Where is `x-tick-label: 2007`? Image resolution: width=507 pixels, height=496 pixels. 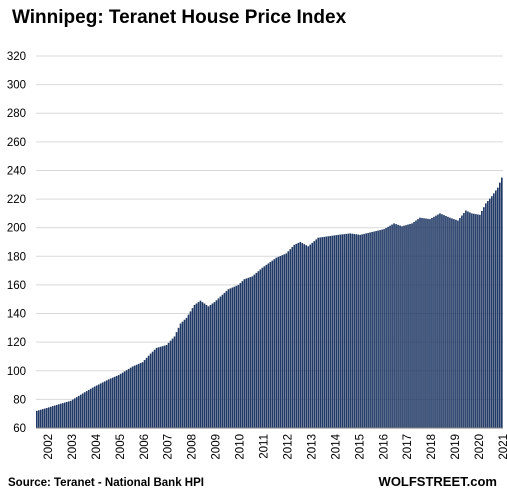 x-tick-label: 2007 is located at coordinates (169, 447).